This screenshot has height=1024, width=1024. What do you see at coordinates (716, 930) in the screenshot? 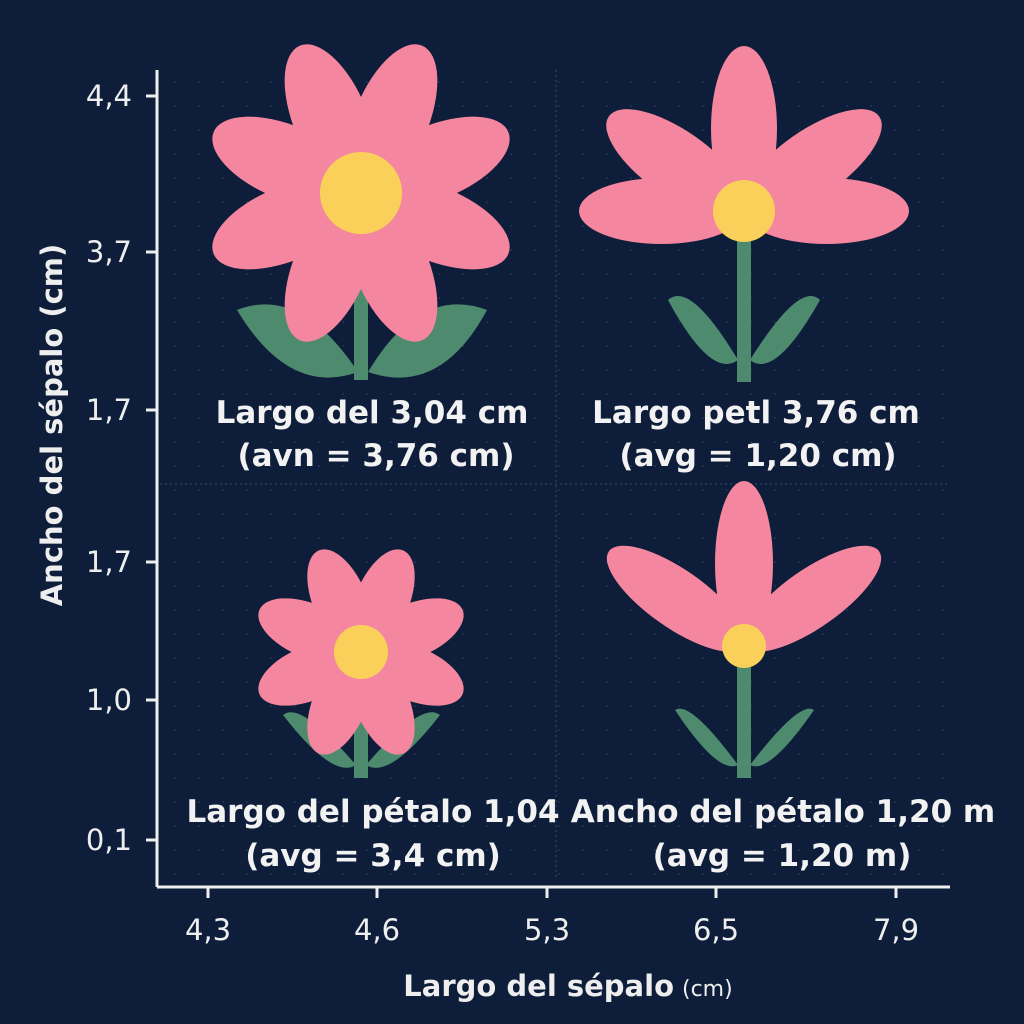
I see `x-tick-label: 6,5` at bounding box center [716, 930].